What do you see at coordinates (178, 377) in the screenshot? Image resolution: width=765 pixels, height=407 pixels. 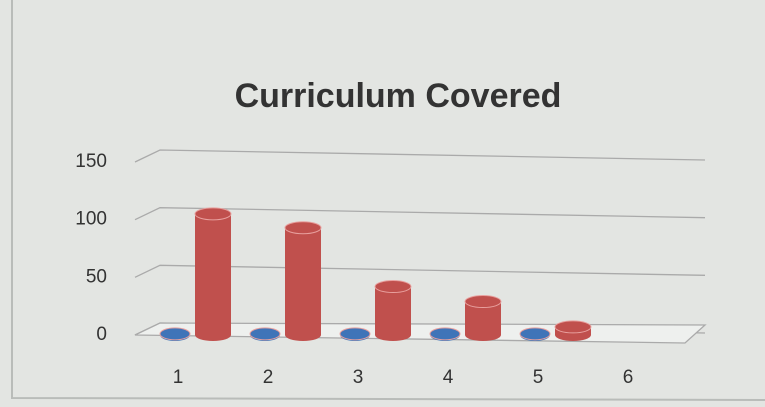 I see `x-tick-label: 1` at bounding box center [178, 377].